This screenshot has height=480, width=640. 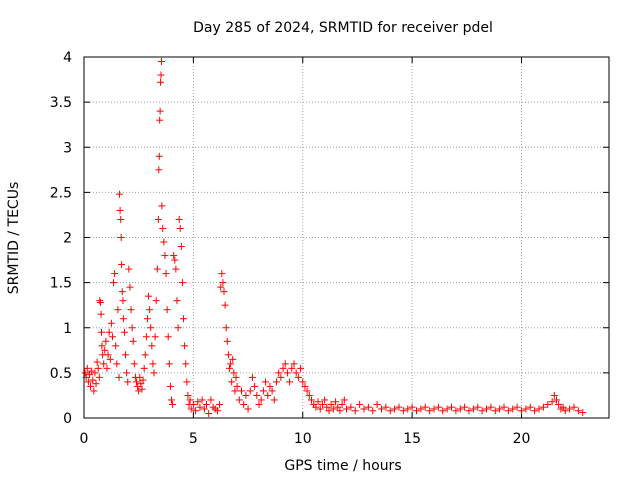 What do you see at coordinates (61, 284) in the screenshot?
I see `y-tick-label: 1.5` at bounding box center [61, 284].